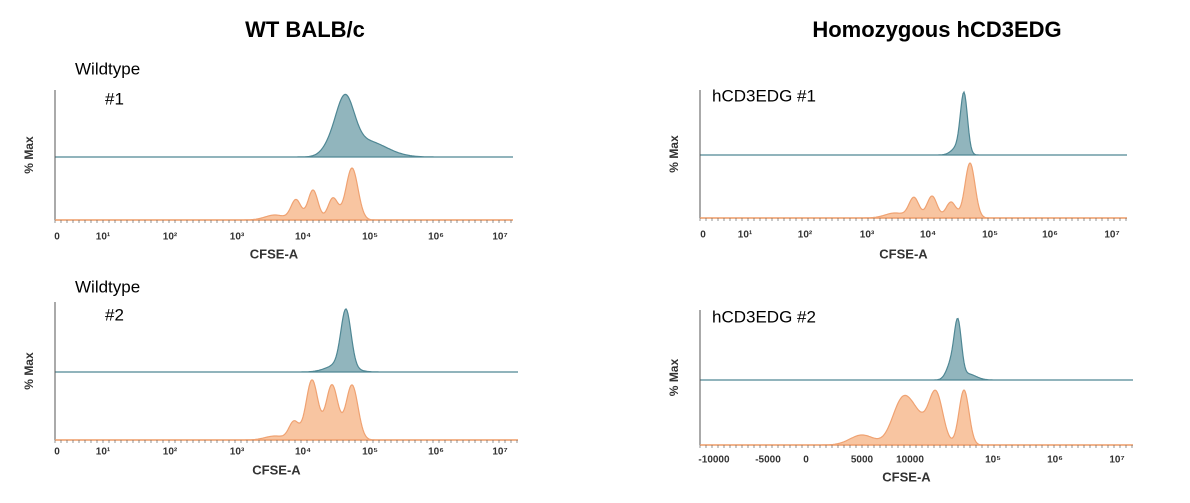 The image size is (1190, 503). I want to click on x-tick-label: 10000, so click(910, 460).